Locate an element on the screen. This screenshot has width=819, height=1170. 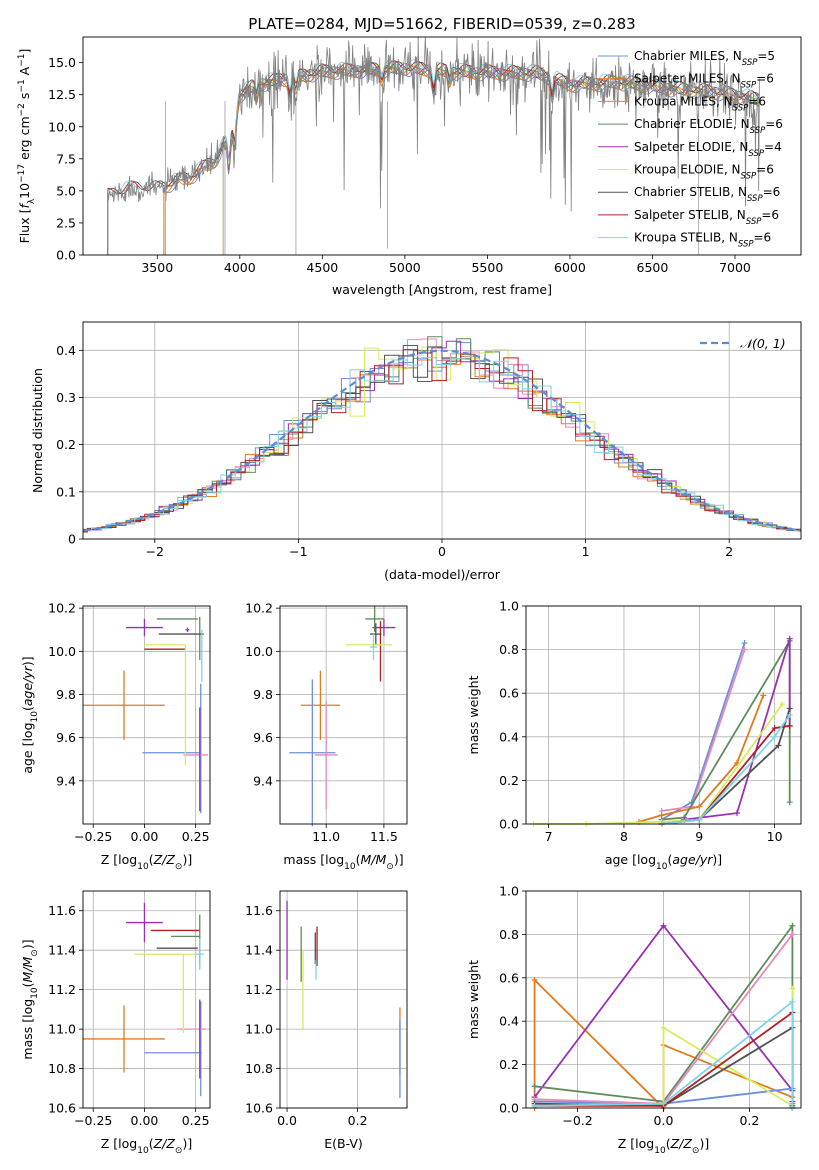
y-tick-label: 15.0 is located at coordinates (62, 62).